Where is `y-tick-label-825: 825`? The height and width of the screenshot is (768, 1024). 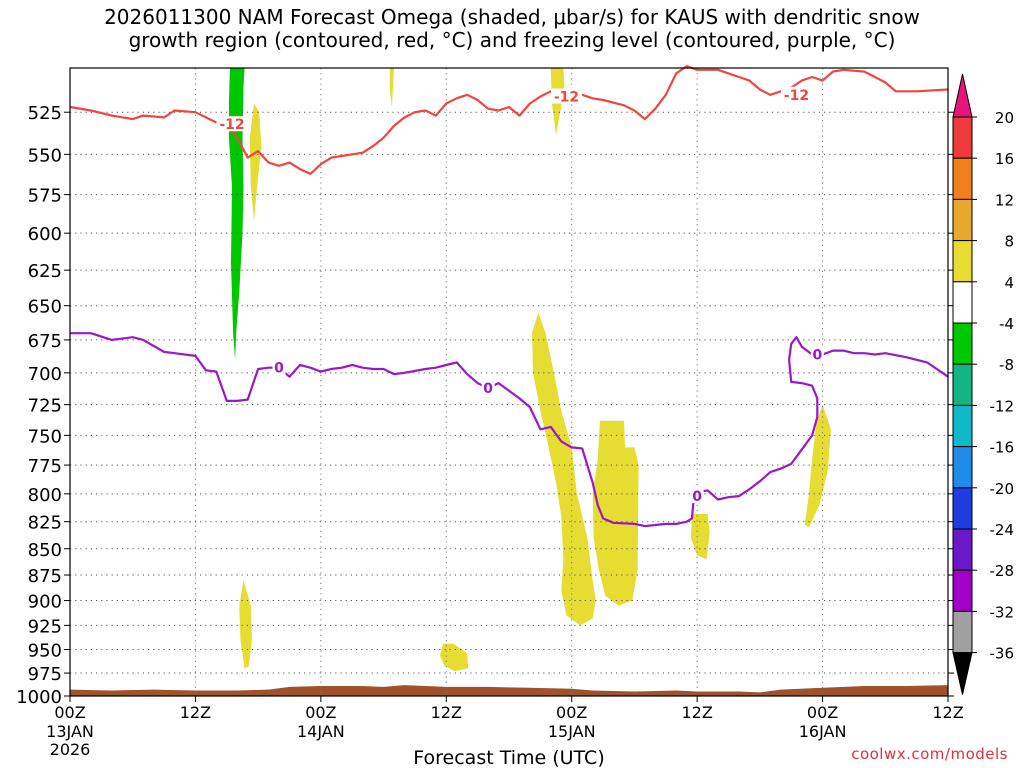 y-tick-label-825: 825 is located at coordinates (45, 523).